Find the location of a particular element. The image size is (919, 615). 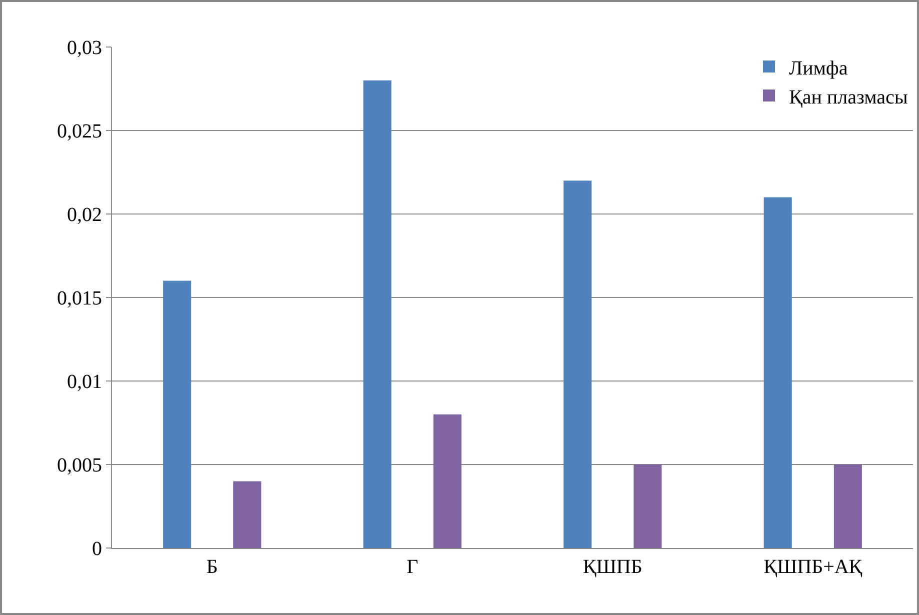

y-tick-label: 0,03 is located at coordinates (84, 48).